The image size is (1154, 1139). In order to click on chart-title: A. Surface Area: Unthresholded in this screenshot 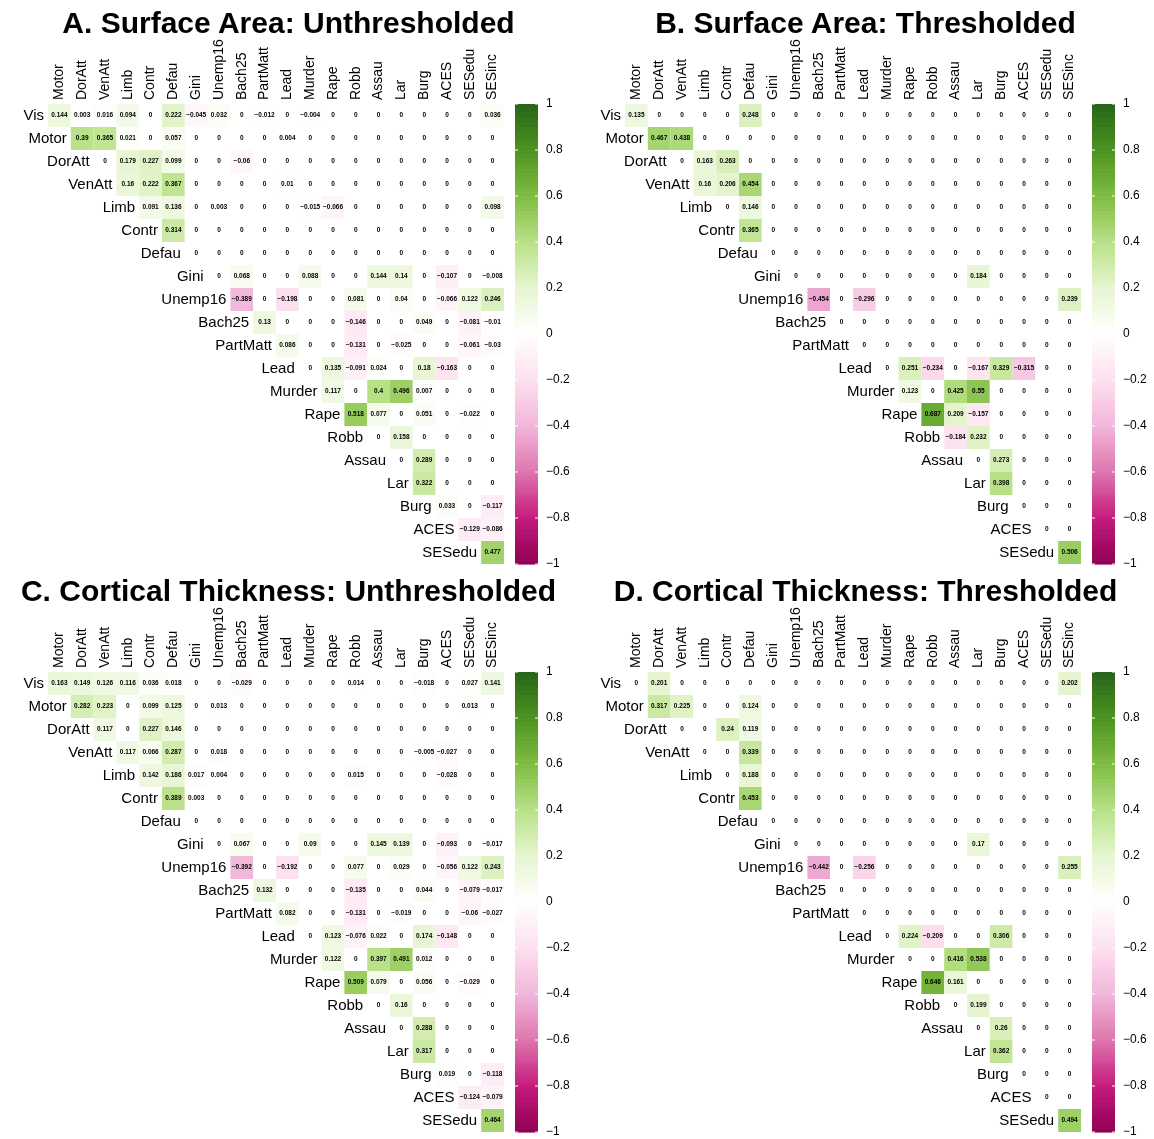, I will do `click(288, 22)`.